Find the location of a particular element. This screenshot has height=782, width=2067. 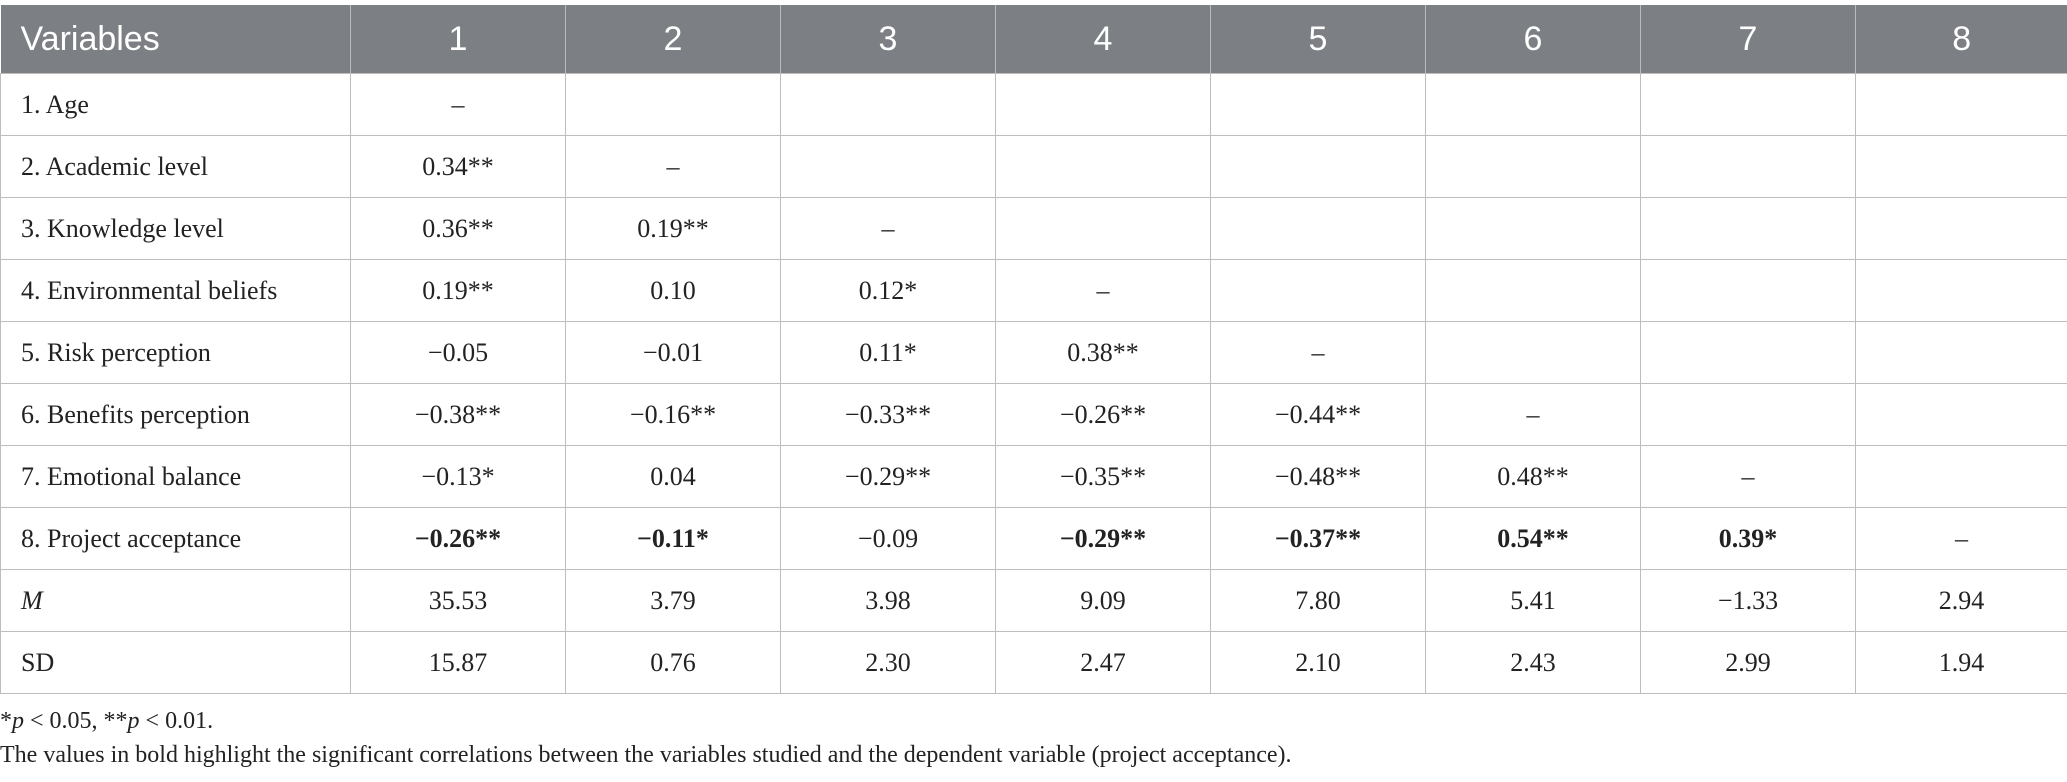

footnote-significance: *p < 0.05, **p < 0.01. is located at coordinates (107, 721).